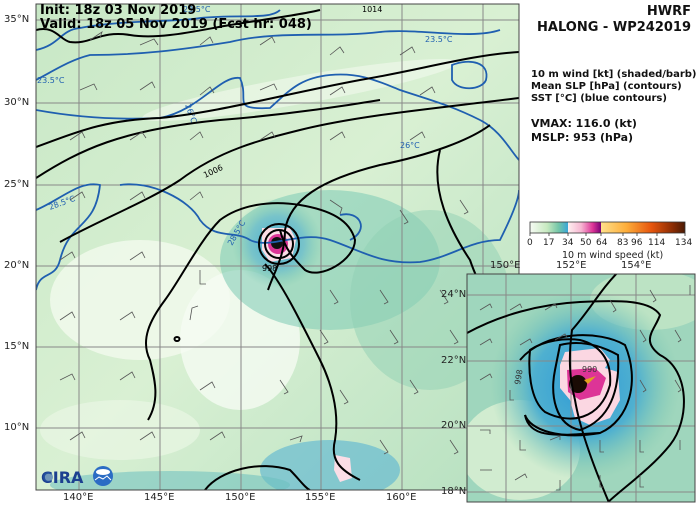 The height and width of the screenshot is (505, 699). Describe the element at coordinates (17, 102) in the screenshot. I see `lat-label-30: 30°N` at that location.